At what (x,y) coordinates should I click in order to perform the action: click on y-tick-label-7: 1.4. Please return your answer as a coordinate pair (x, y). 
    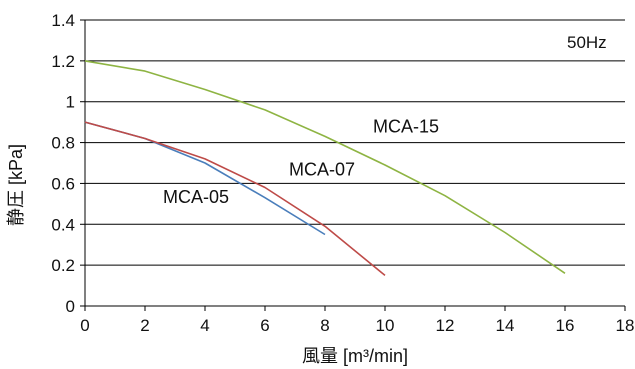
    Looking at the image, I should click on (63, 20).